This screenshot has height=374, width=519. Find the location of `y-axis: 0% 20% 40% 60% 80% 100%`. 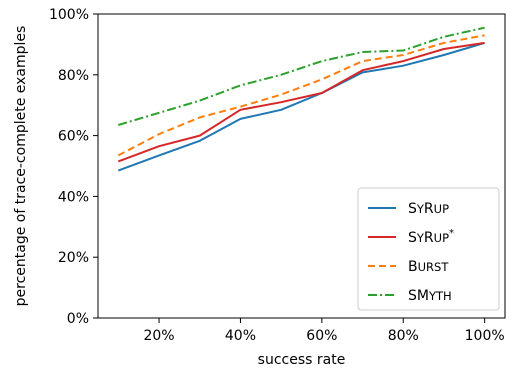

y-axis: 0% 20% 40% 60% 80% 100% is located at coordinates (73, 167).